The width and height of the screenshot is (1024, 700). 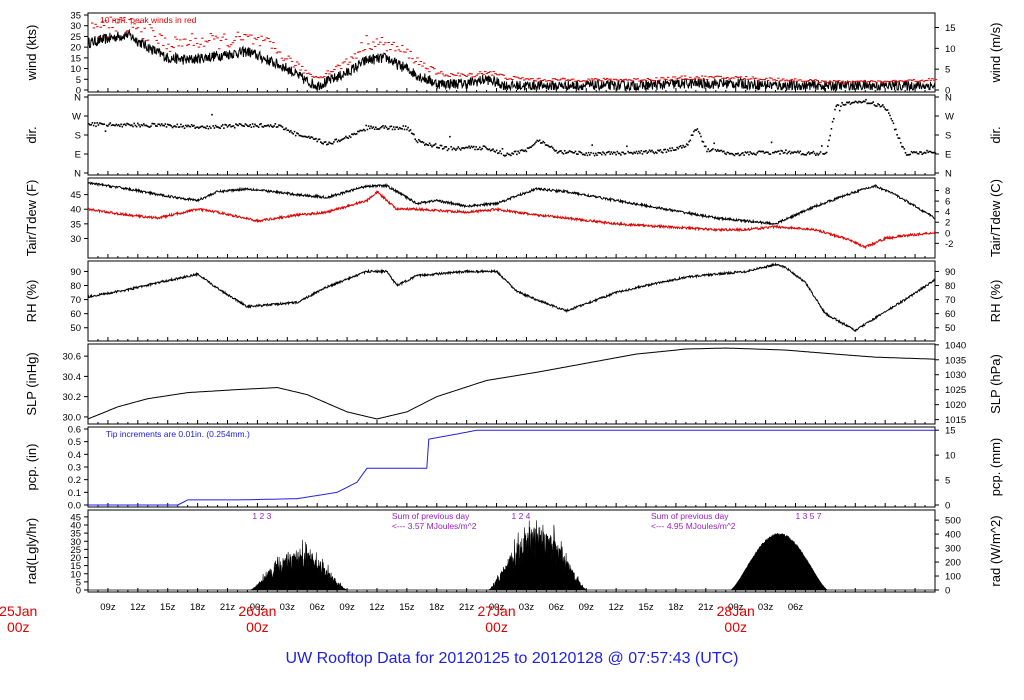 What do you see at coordinates (18, 627) in the screenshot?
I see `x-day-hour-label: 00z` at bounding box center [18, 627].